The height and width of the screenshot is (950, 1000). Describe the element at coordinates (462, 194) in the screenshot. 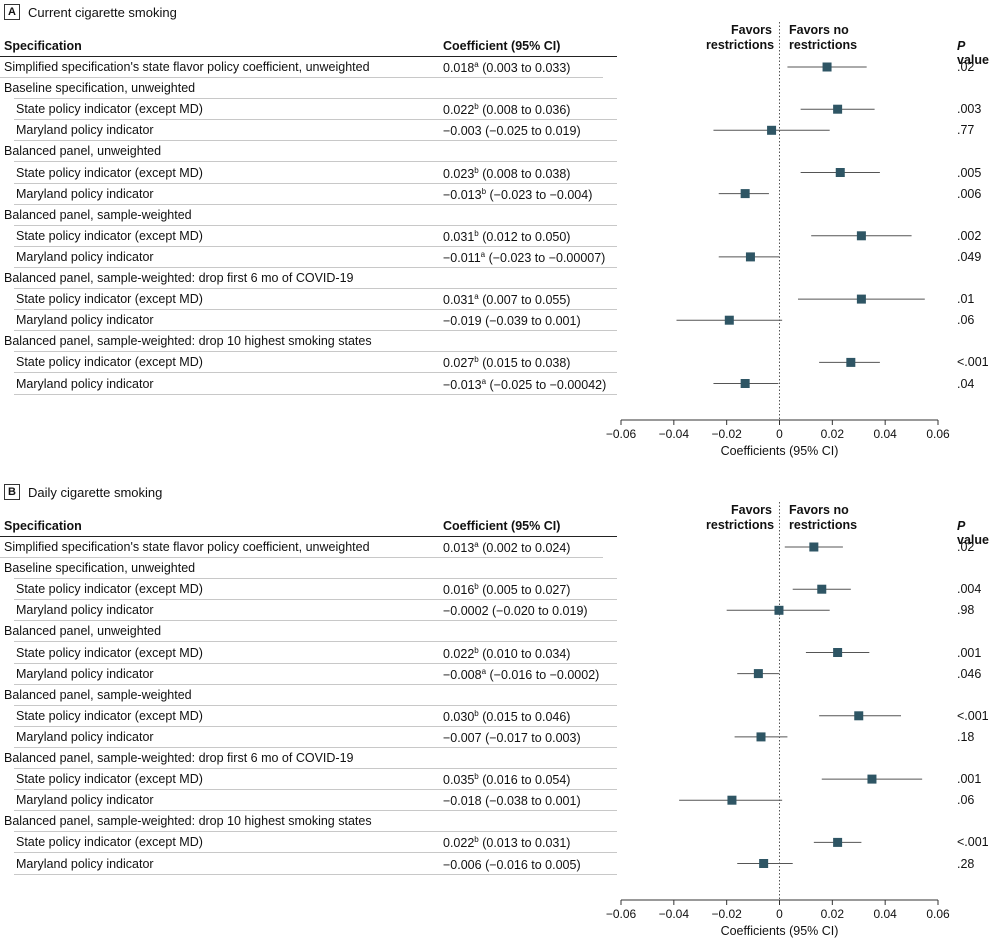

I see `coefficient-estimate: −0.013` at that location.